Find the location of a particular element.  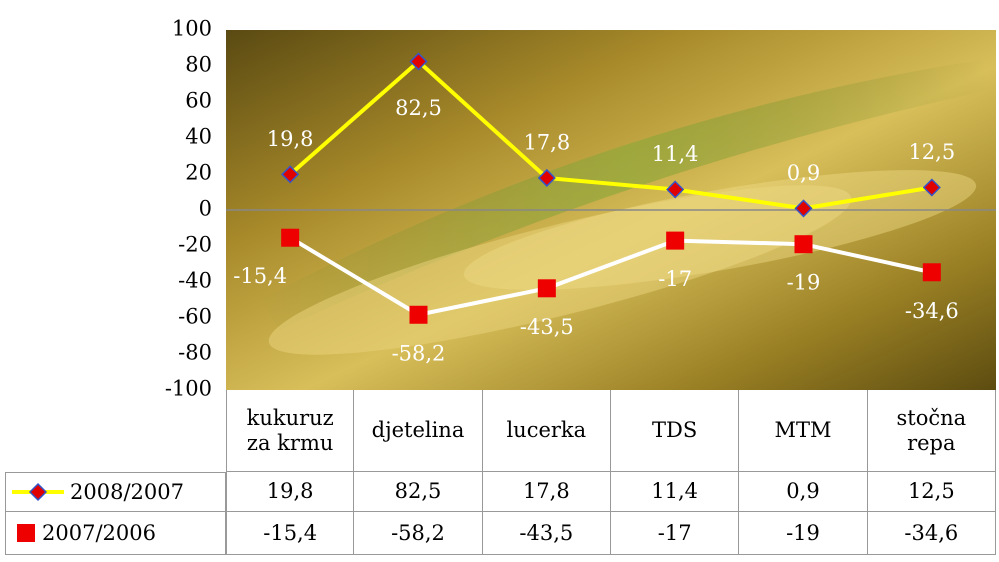

y-tick-label: -100 is located at coordinates (188, 389).